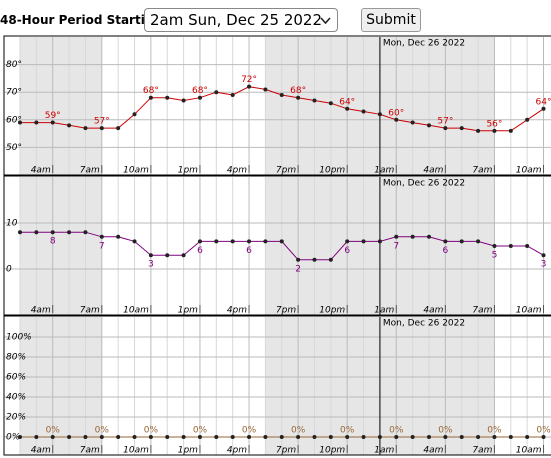  What do you see at coordinates (347, 102) in the screenshot?
I see `data-label: 64°` at bounding box center [347, 102].